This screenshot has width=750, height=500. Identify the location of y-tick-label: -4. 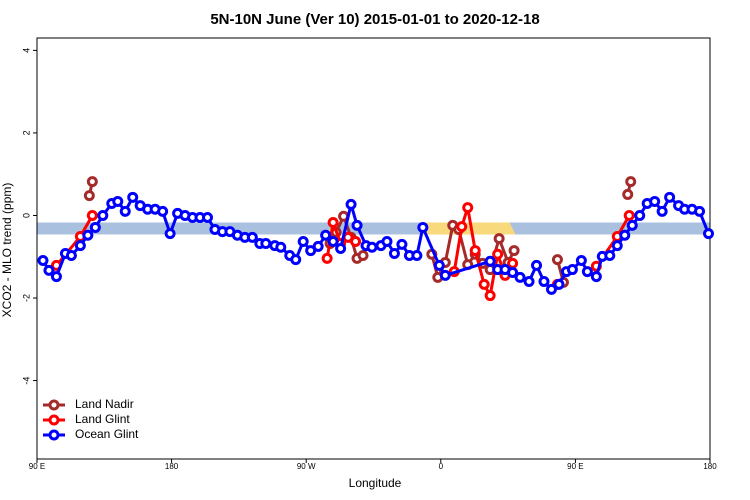
(26, 381).